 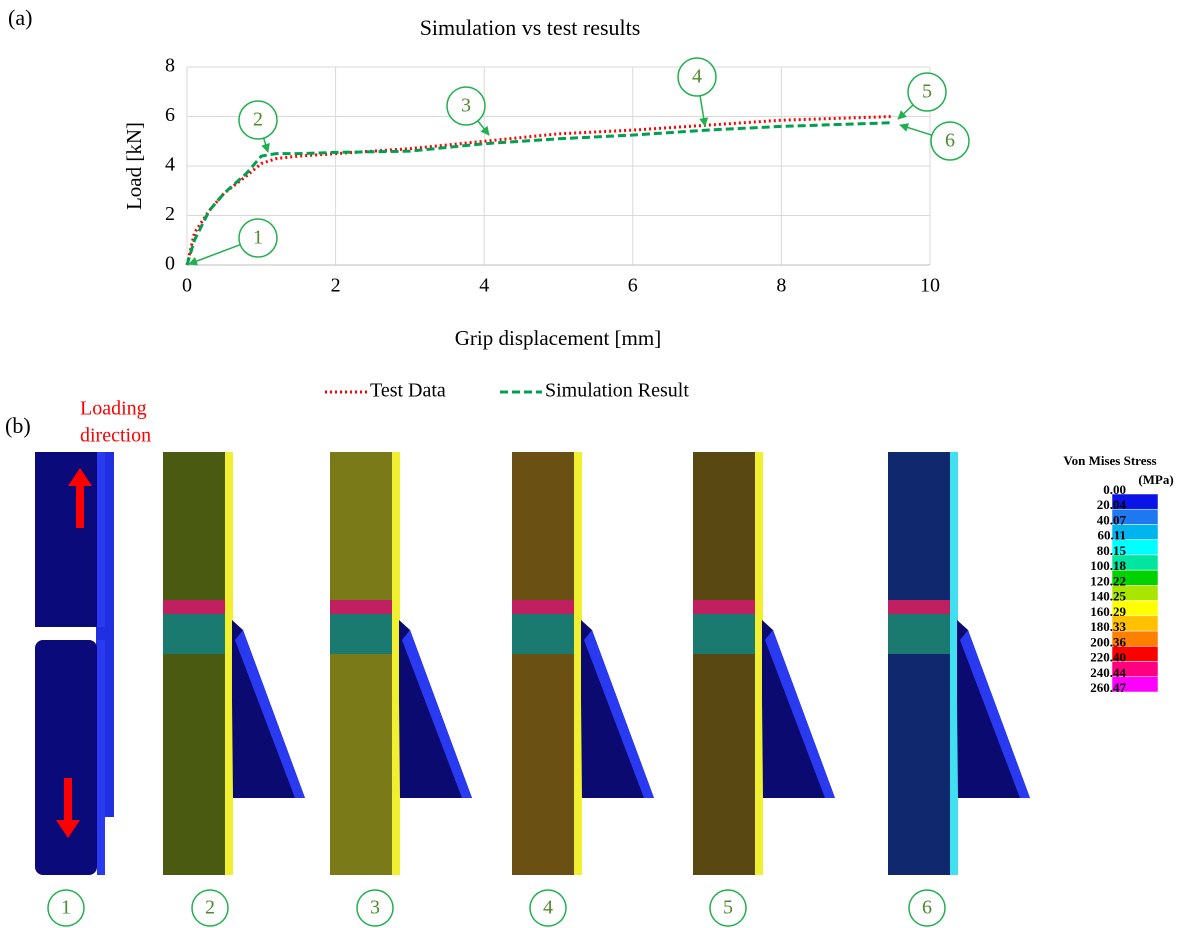 I want to click on annotation-label: 6, so click(x=950, y=141).